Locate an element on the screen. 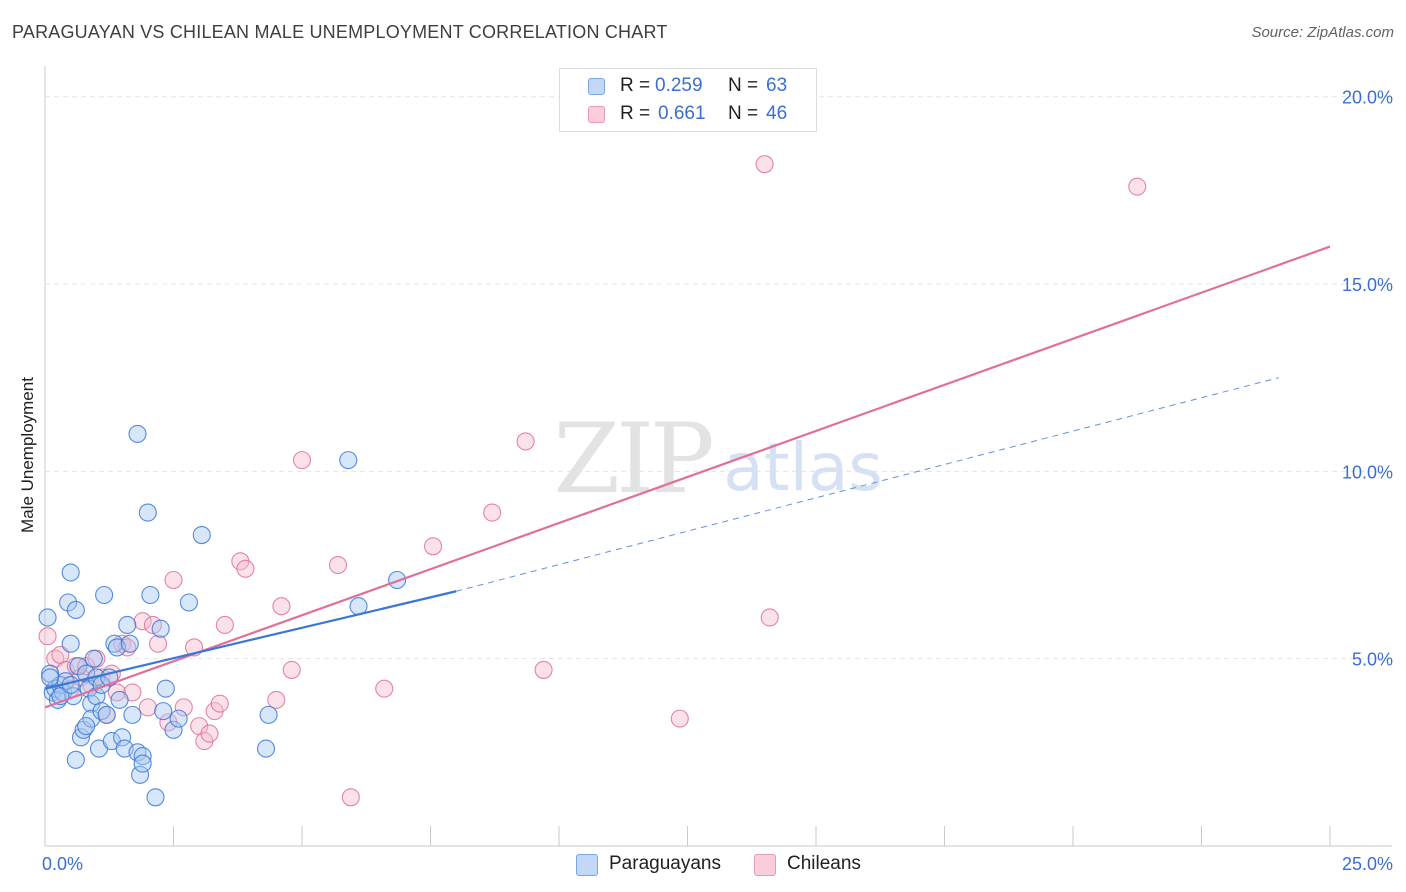 The image size is (1406, 892). y-tick-label: 15.0% is located at coordinates (1367, 285).